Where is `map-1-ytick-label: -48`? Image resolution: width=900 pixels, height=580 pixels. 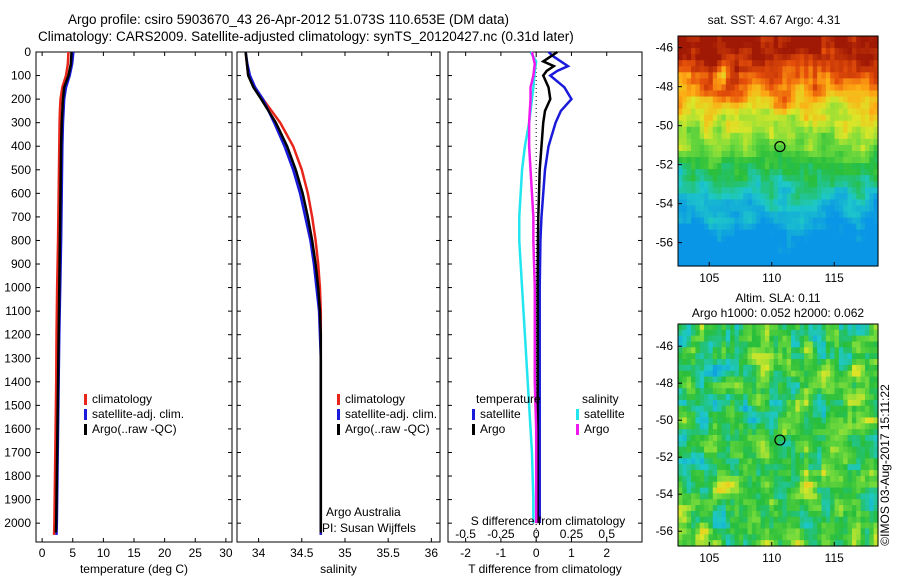 map-1-ytick-label: -48 is located at coordinates (665, 87).